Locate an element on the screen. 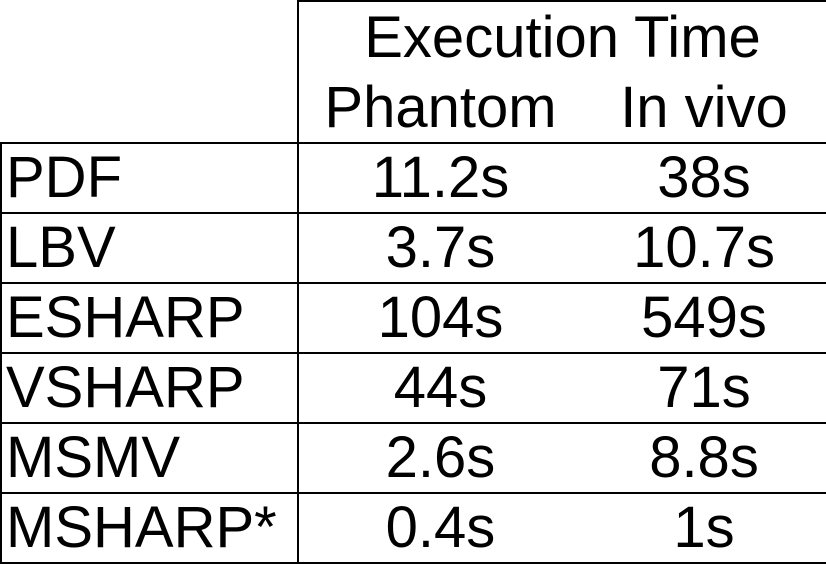  invivo-value: 1s is located at coordinates (704, 528).